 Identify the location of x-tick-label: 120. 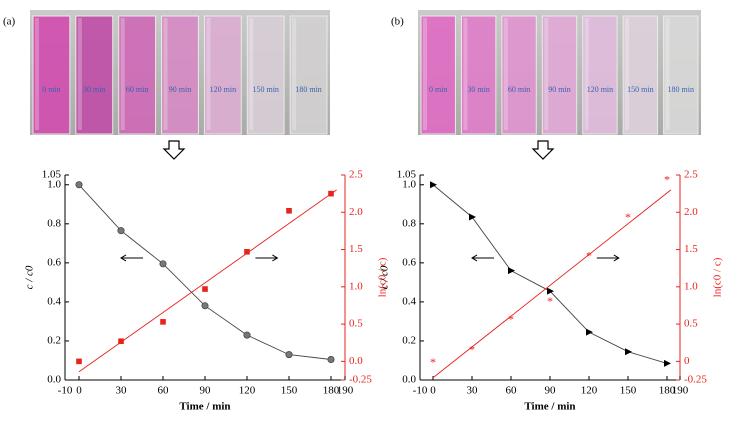
(589, 391).